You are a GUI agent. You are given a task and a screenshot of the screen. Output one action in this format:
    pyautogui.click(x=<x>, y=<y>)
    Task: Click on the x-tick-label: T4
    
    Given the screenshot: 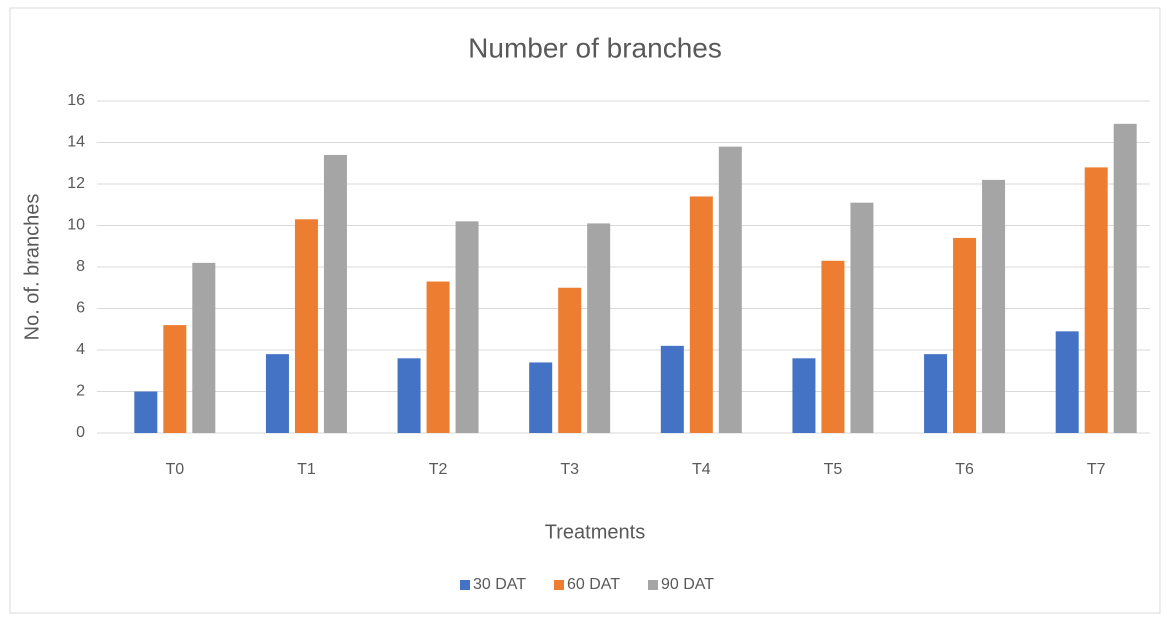 What is the action you would take?
    pyautogui.click(x=701, y=469)
    